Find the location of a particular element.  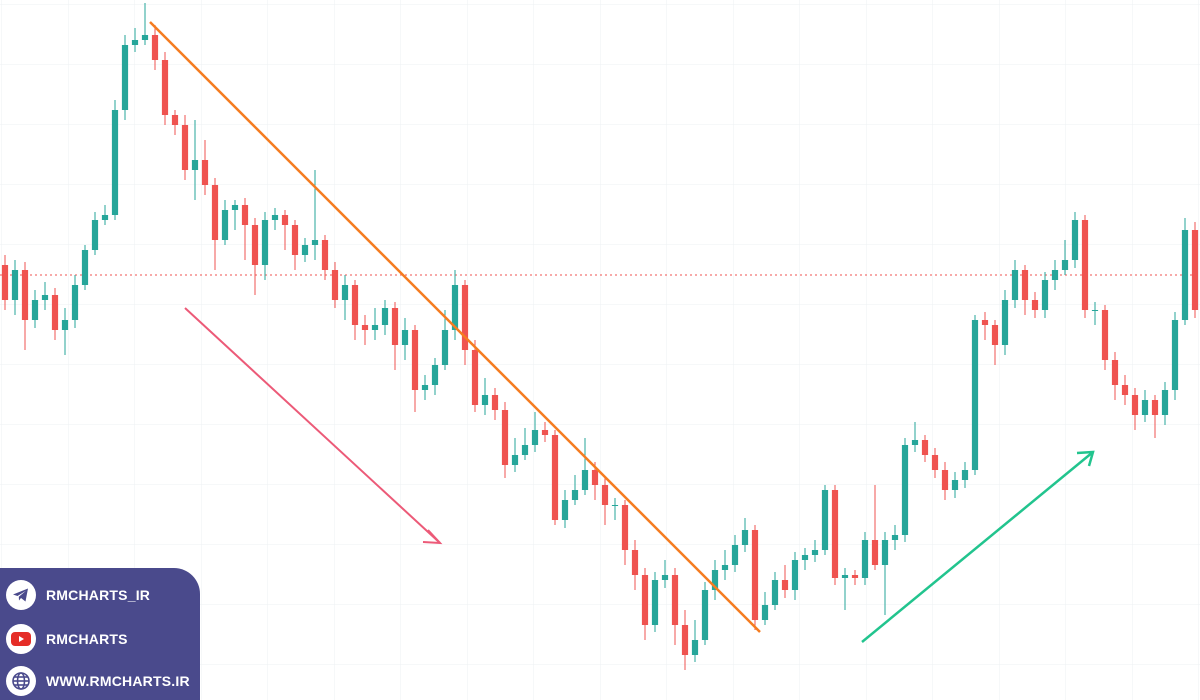

social-label: WWW.RMCHARTS.IR is located at coordinates (118, 681).